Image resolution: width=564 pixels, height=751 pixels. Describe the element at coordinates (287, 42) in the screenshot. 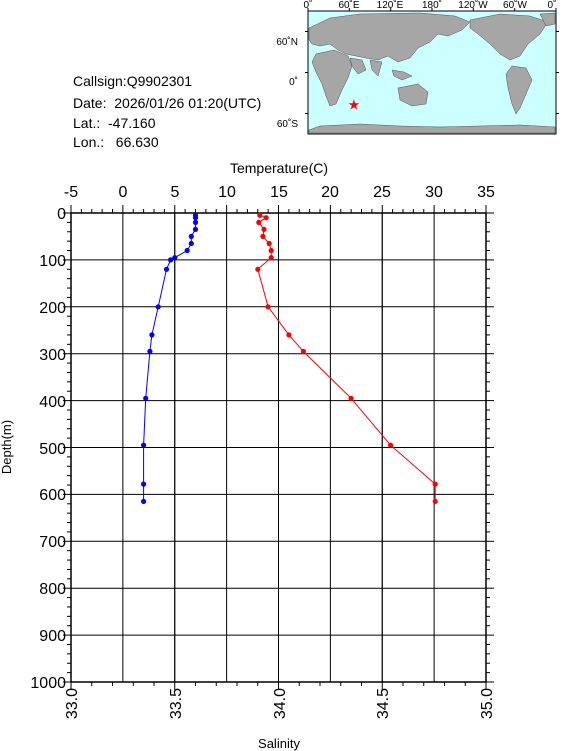

I see `map-lat-label: 60˚N` at that location.